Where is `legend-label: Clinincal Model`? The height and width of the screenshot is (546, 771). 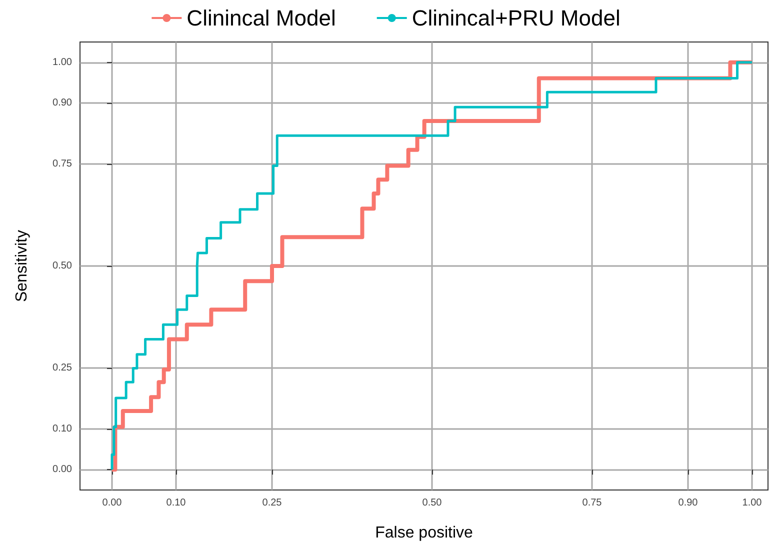
legend-label: Clinincal Model is located at coordinates (261, 18).